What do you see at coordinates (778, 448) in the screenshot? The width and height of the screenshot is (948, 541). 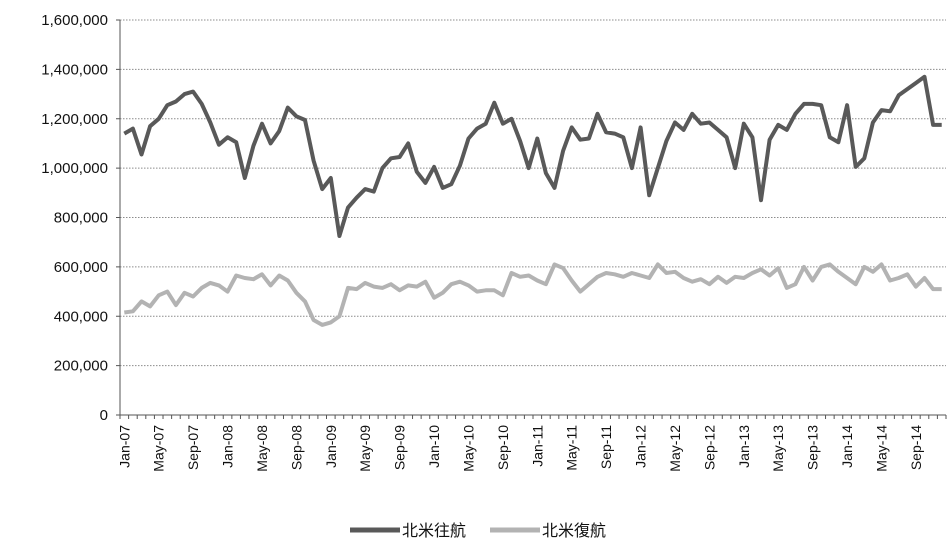 I see `x-tick-label: May-13` at bounding box center [778, 448].